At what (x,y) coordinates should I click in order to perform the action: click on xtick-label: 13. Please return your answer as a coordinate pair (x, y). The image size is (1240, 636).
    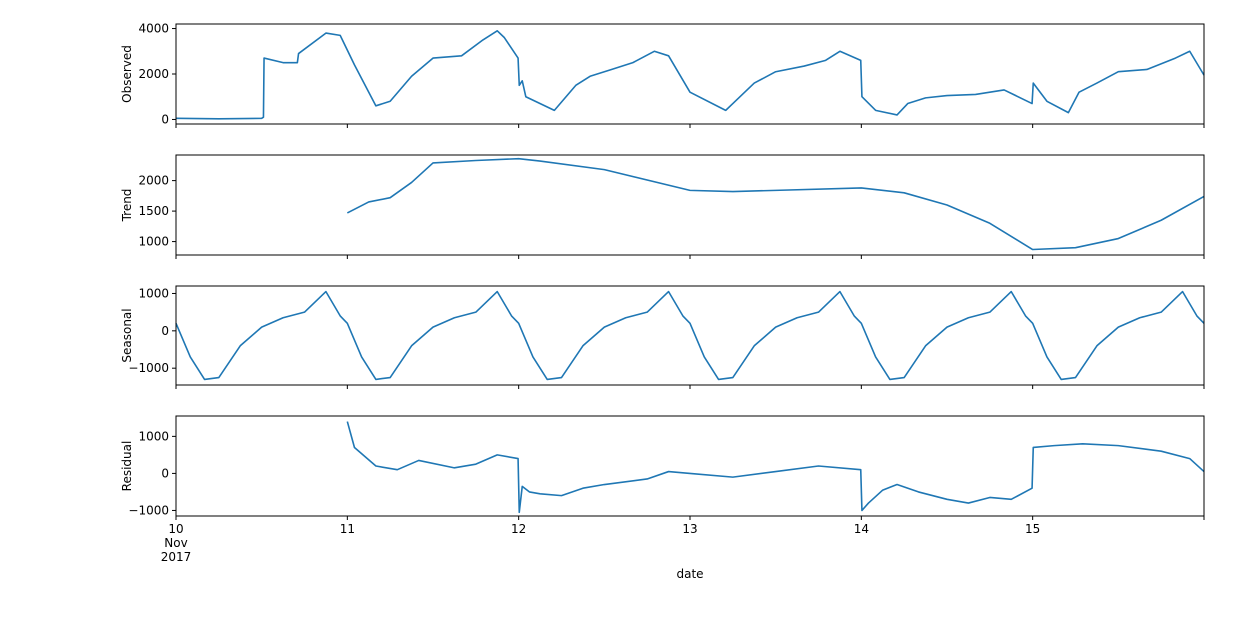
    Looking at the image, I should click on (689, 529).